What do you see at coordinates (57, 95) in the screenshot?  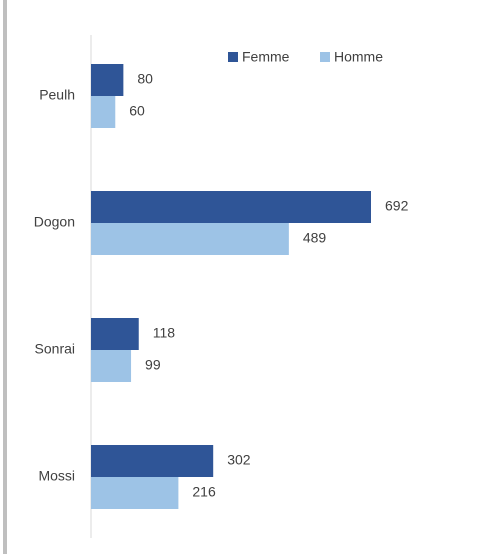 I see `category-label: Peulh` at bounding box center [57, 95].